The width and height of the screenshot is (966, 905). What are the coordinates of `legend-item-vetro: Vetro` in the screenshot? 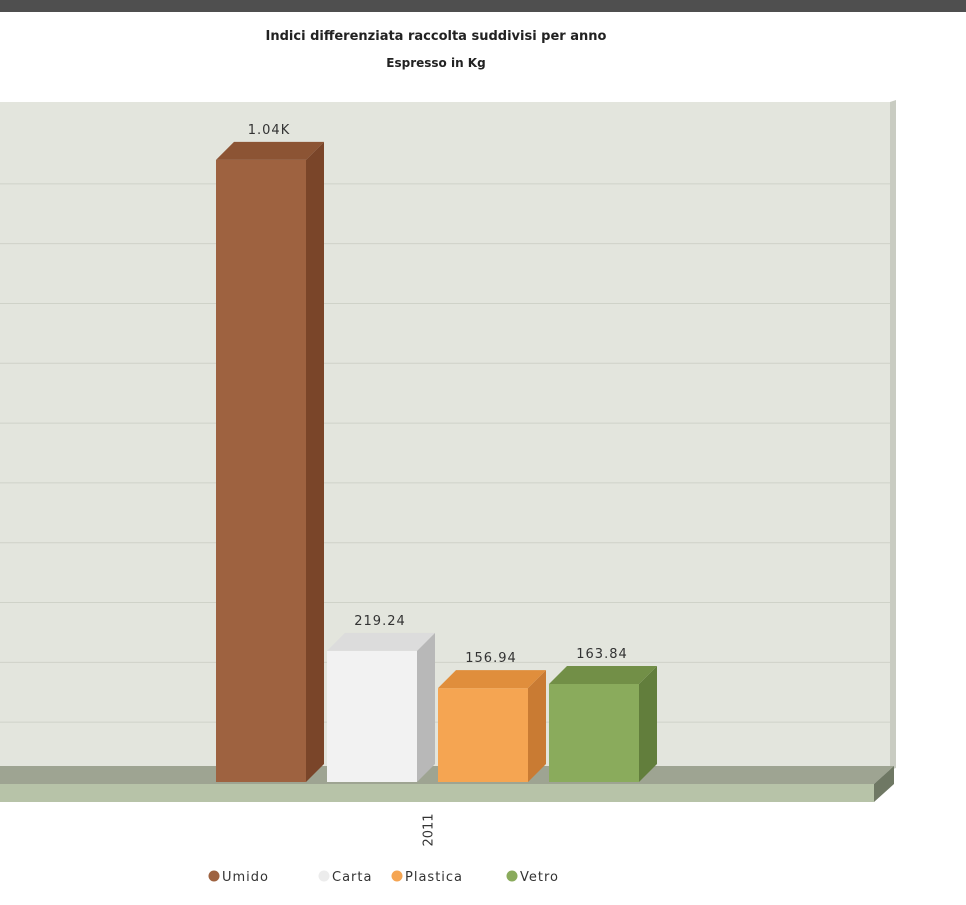 It's located at (533, 877).